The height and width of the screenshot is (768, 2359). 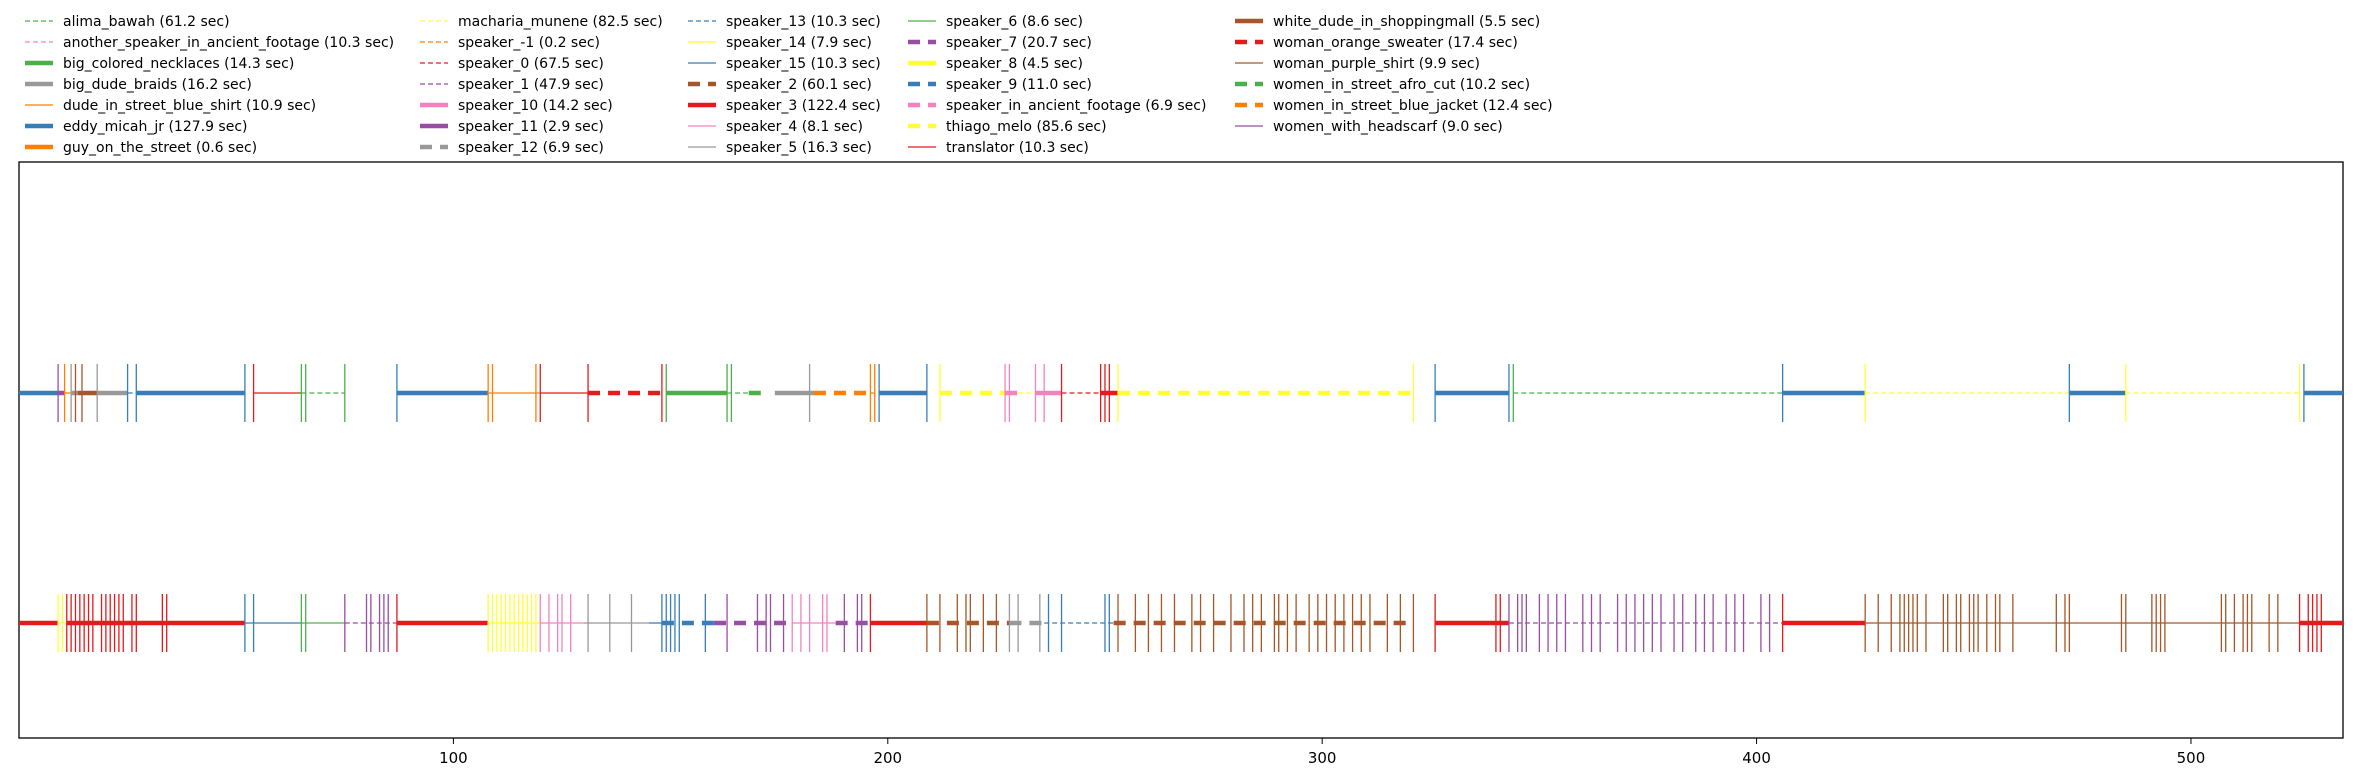 What do you see at coordinates (1076, 106) in the screenshot?
I see `legend-label: speaker_in_ancient_footage (6.9 sec)` at bounding box center [1076, 106].